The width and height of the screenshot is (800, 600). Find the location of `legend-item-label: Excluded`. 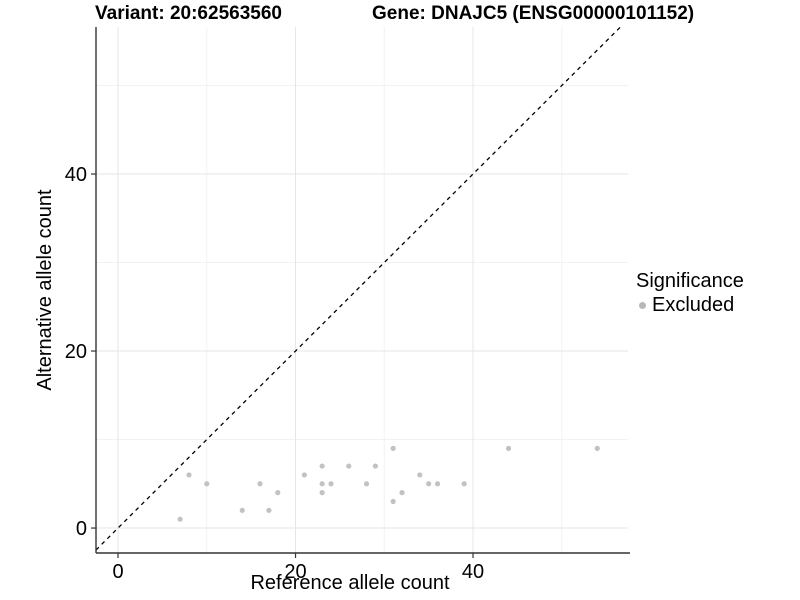

legend-item-label: Excluded is located at coordinates (693, 305).